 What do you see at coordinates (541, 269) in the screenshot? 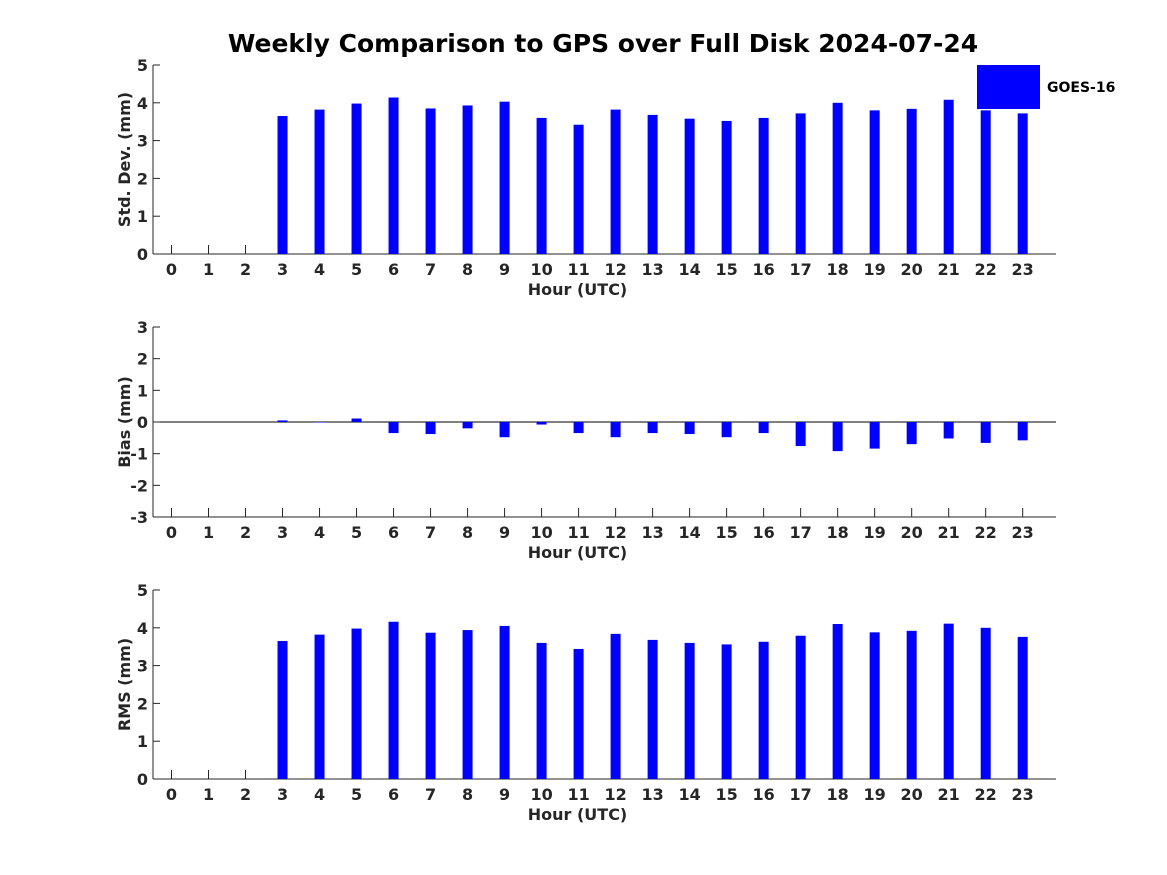
I see `x-tick-label: 10` at bounding box center [541, 269].